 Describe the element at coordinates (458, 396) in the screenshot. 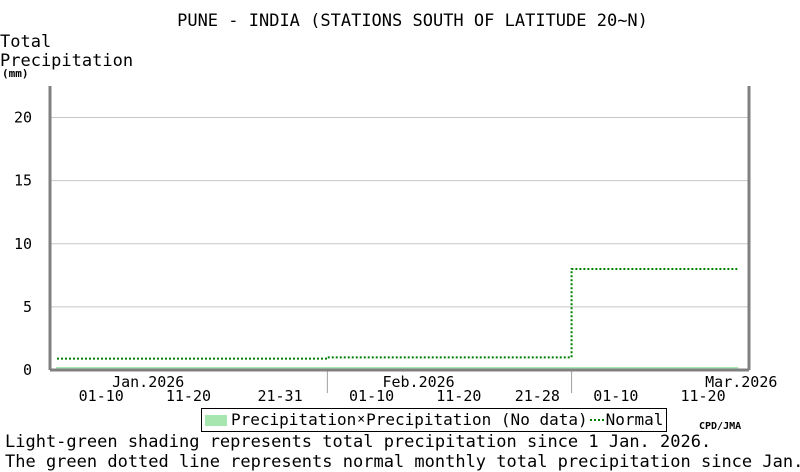

I see `x-period-label-4: 11-20` at that location.